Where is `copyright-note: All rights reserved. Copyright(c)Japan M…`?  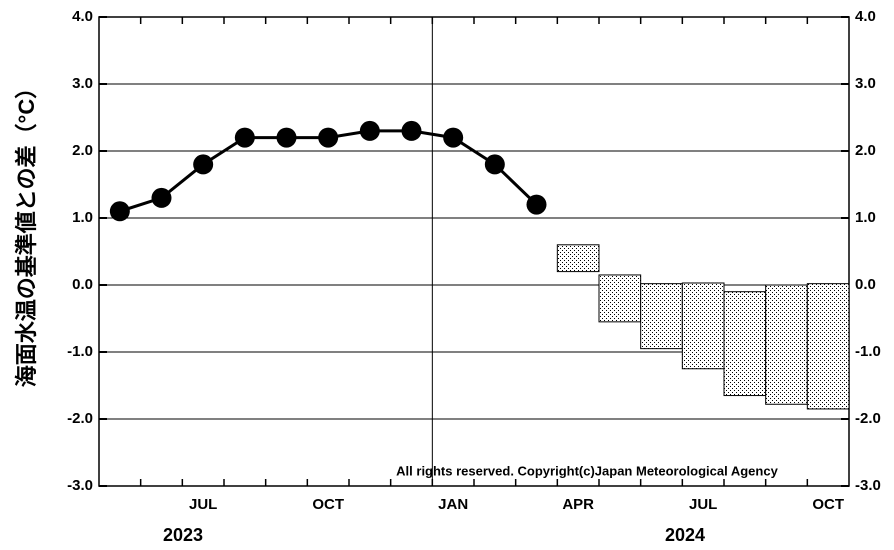 copyright-note: All rights reserved. Copyright(c)Japan M… is located at coordinates (587, 470).